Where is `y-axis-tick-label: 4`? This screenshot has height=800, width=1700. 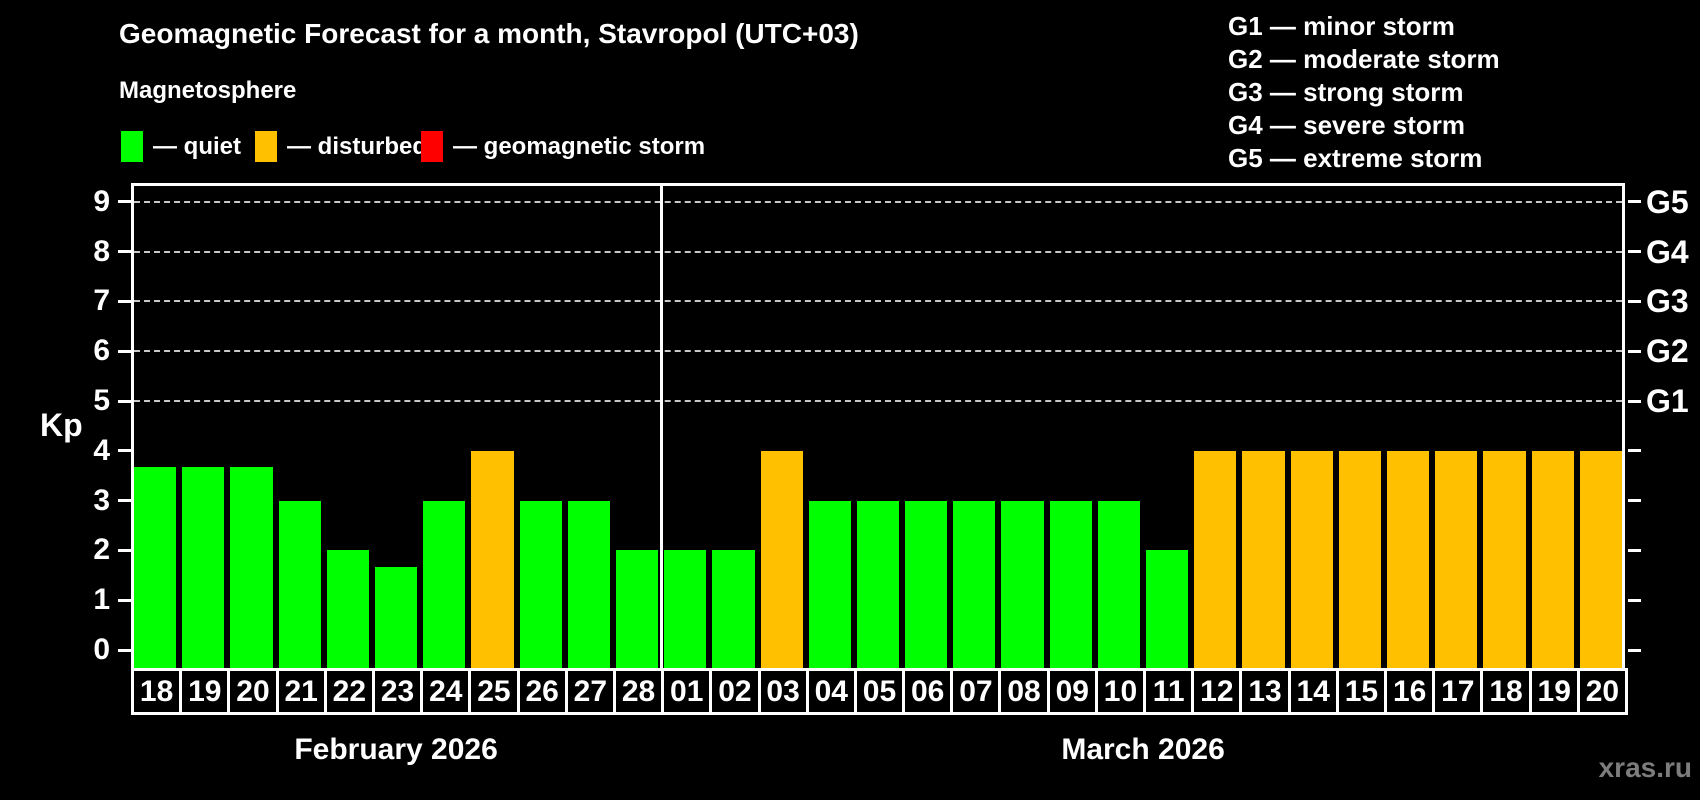 y-axis-tick-label: 4 is located at coordinates (101, 450).